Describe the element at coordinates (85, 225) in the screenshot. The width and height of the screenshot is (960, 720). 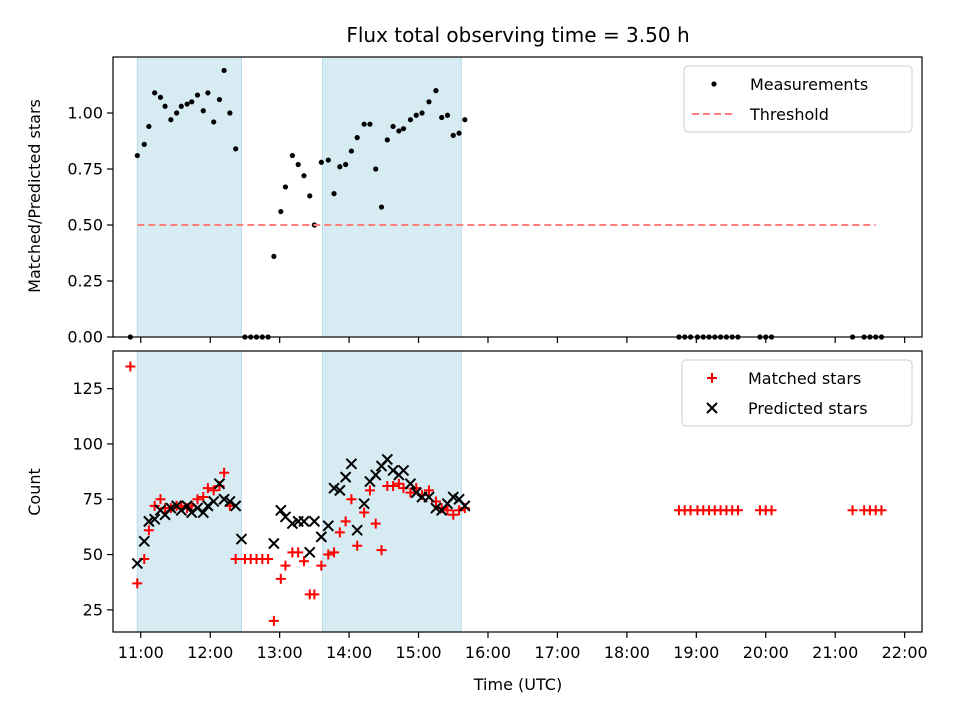
I see `top-panel-y-tick-label: 0.50` at that location.